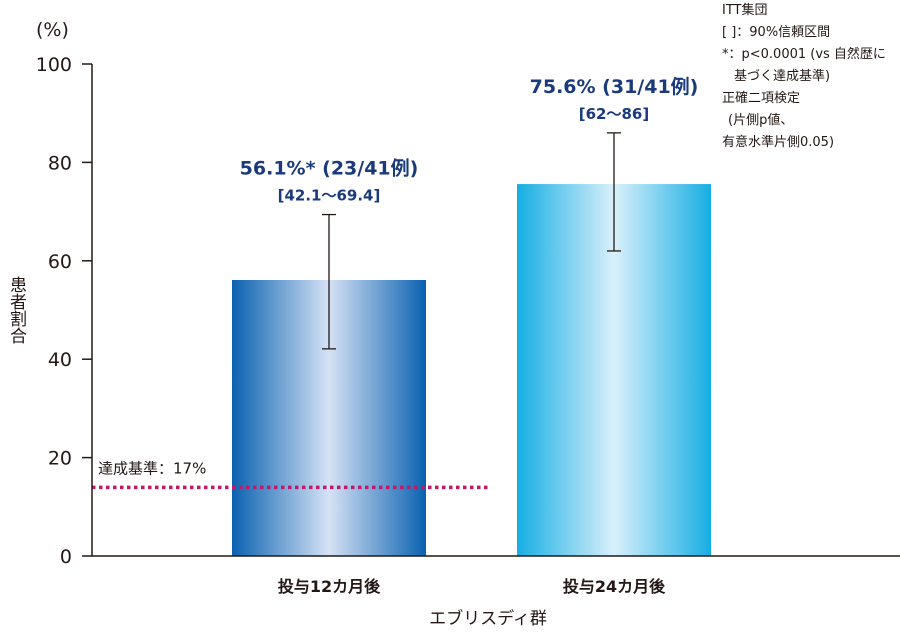  What do you see at coordinates (471, 241) in the screenshot?
I see `error-bars` at bounding box center [471, 241].